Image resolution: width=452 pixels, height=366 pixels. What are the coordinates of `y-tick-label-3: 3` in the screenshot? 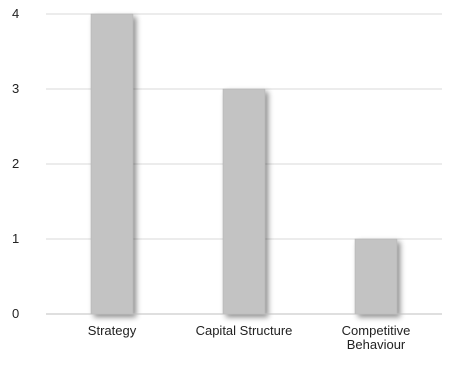 It's located at (15, 88).